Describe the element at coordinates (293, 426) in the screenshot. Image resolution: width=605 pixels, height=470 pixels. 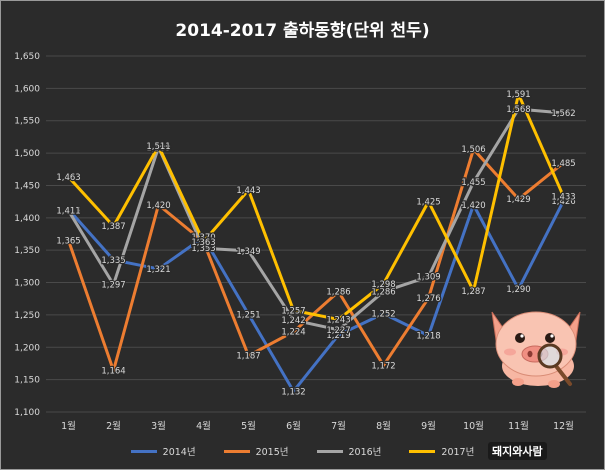
I see `x-tick-label: 6월` at that location.